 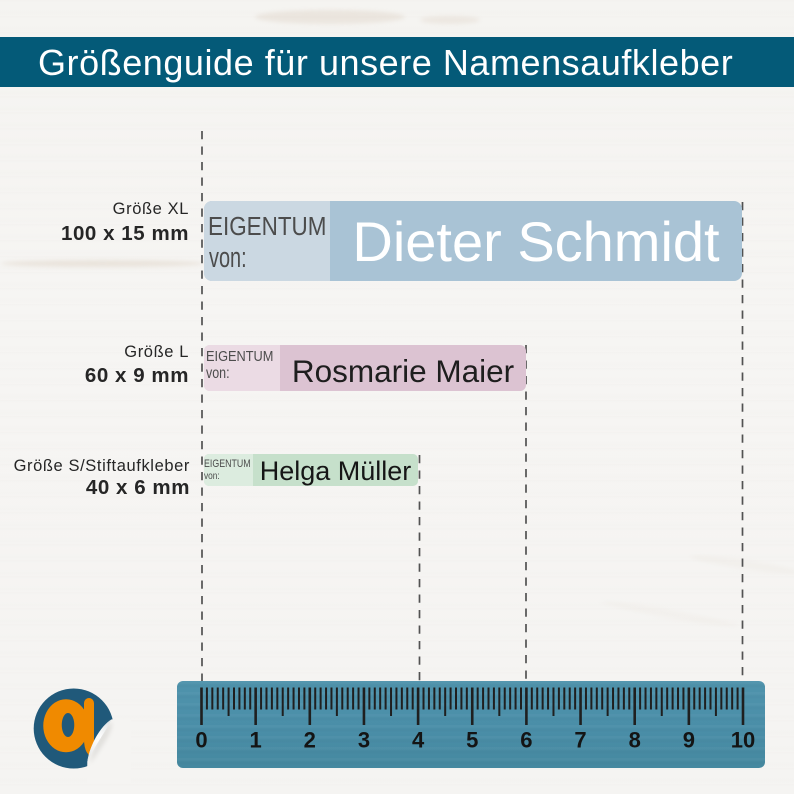 I want to click on svg-text: 1, so click(x=256, y=739).